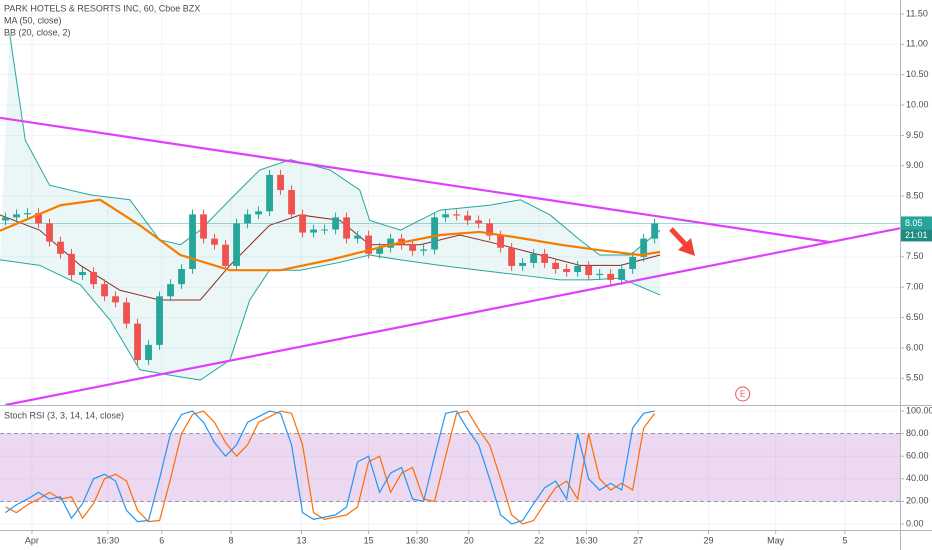 This screenshot has height=550, width=932. Describe the element at coordinates (915, 256) in the screenshot. I see `y-tick-label: 7.50` at that location.